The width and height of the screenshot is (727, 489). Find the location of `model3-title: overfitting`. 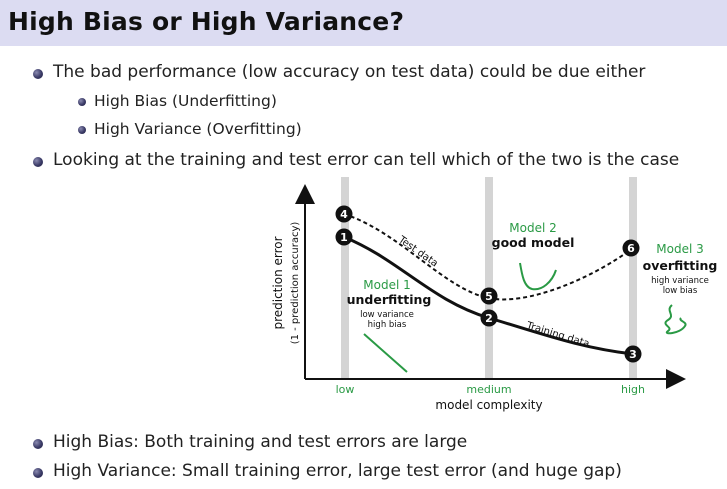

model3-title: overfitting is located at coordinates (680, 265).